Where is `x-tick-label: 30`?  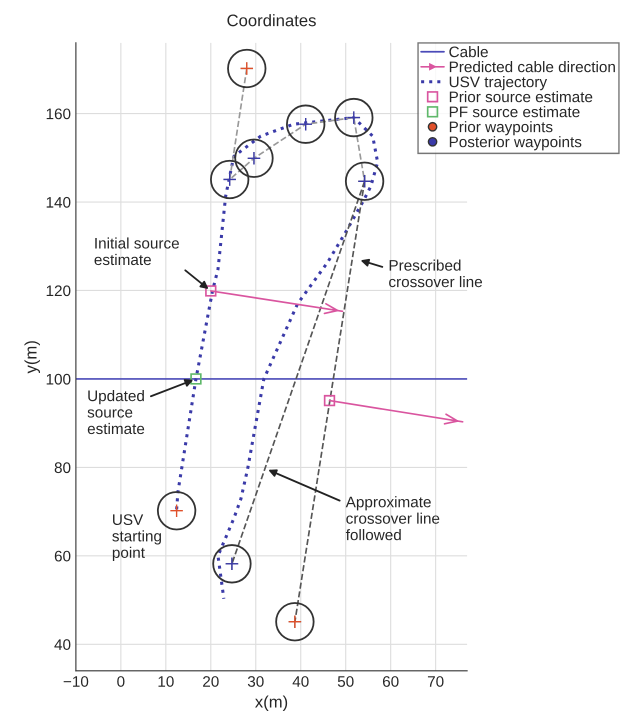
x-tick-label: 30 is located at coordinates (256, 681).